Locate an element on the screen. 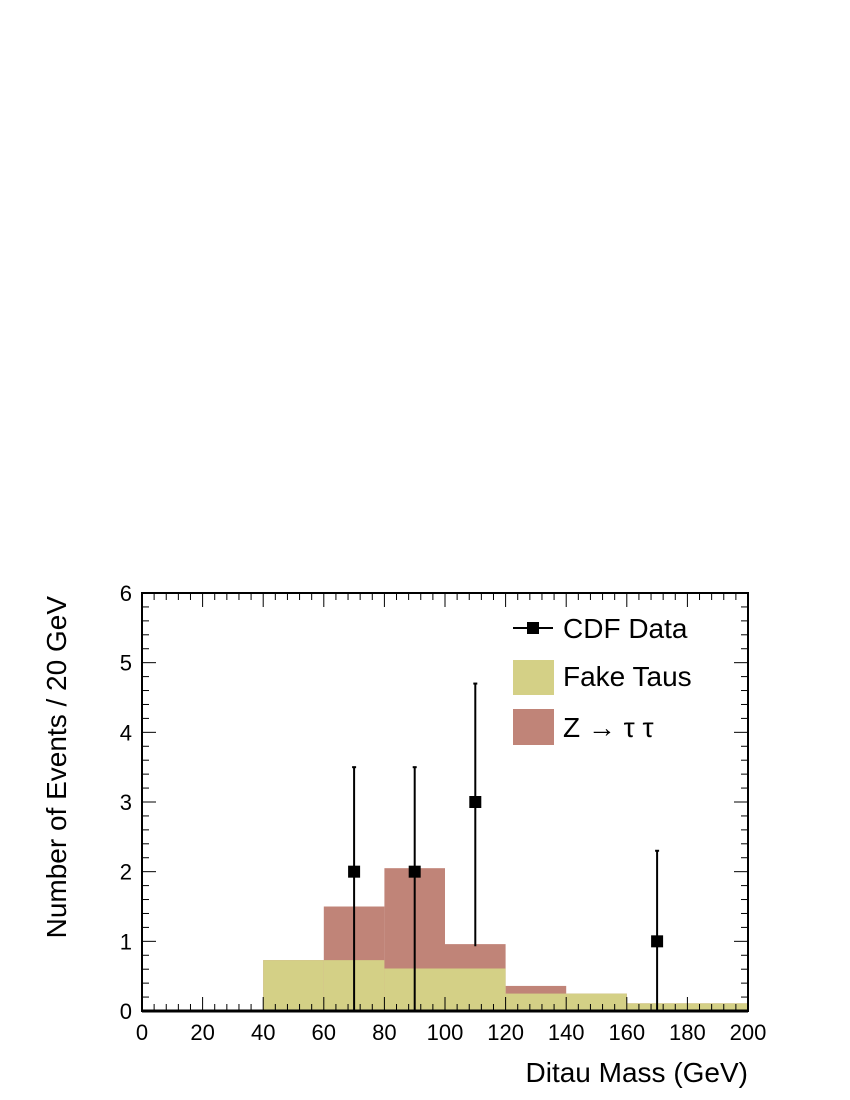  legend-label-ztautau: Z → τ τ is located at coordinates (608, 727).